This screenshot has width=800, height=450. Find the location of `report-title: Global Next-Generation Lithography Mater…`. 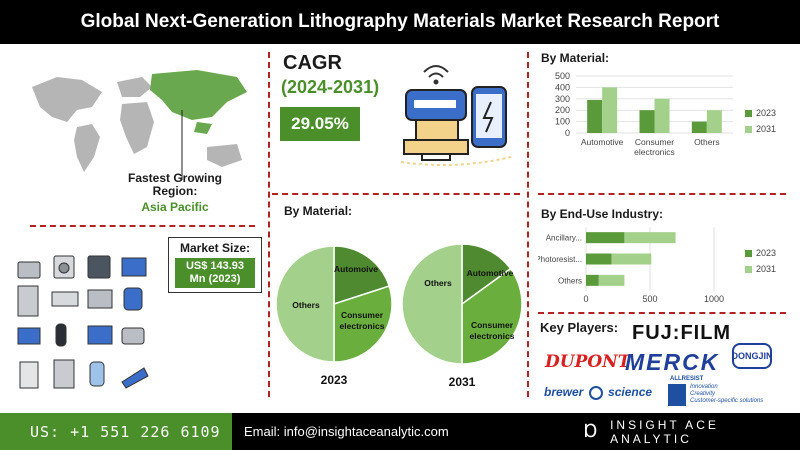

report-title: Global Next-Generation Lithography Mater… is located at coordinates (400, 22).